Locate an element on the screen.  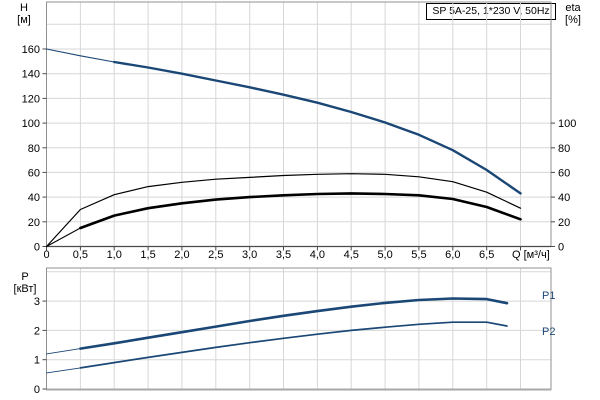
y-tick-label-left: 140 is located at coordinates (31, 75).